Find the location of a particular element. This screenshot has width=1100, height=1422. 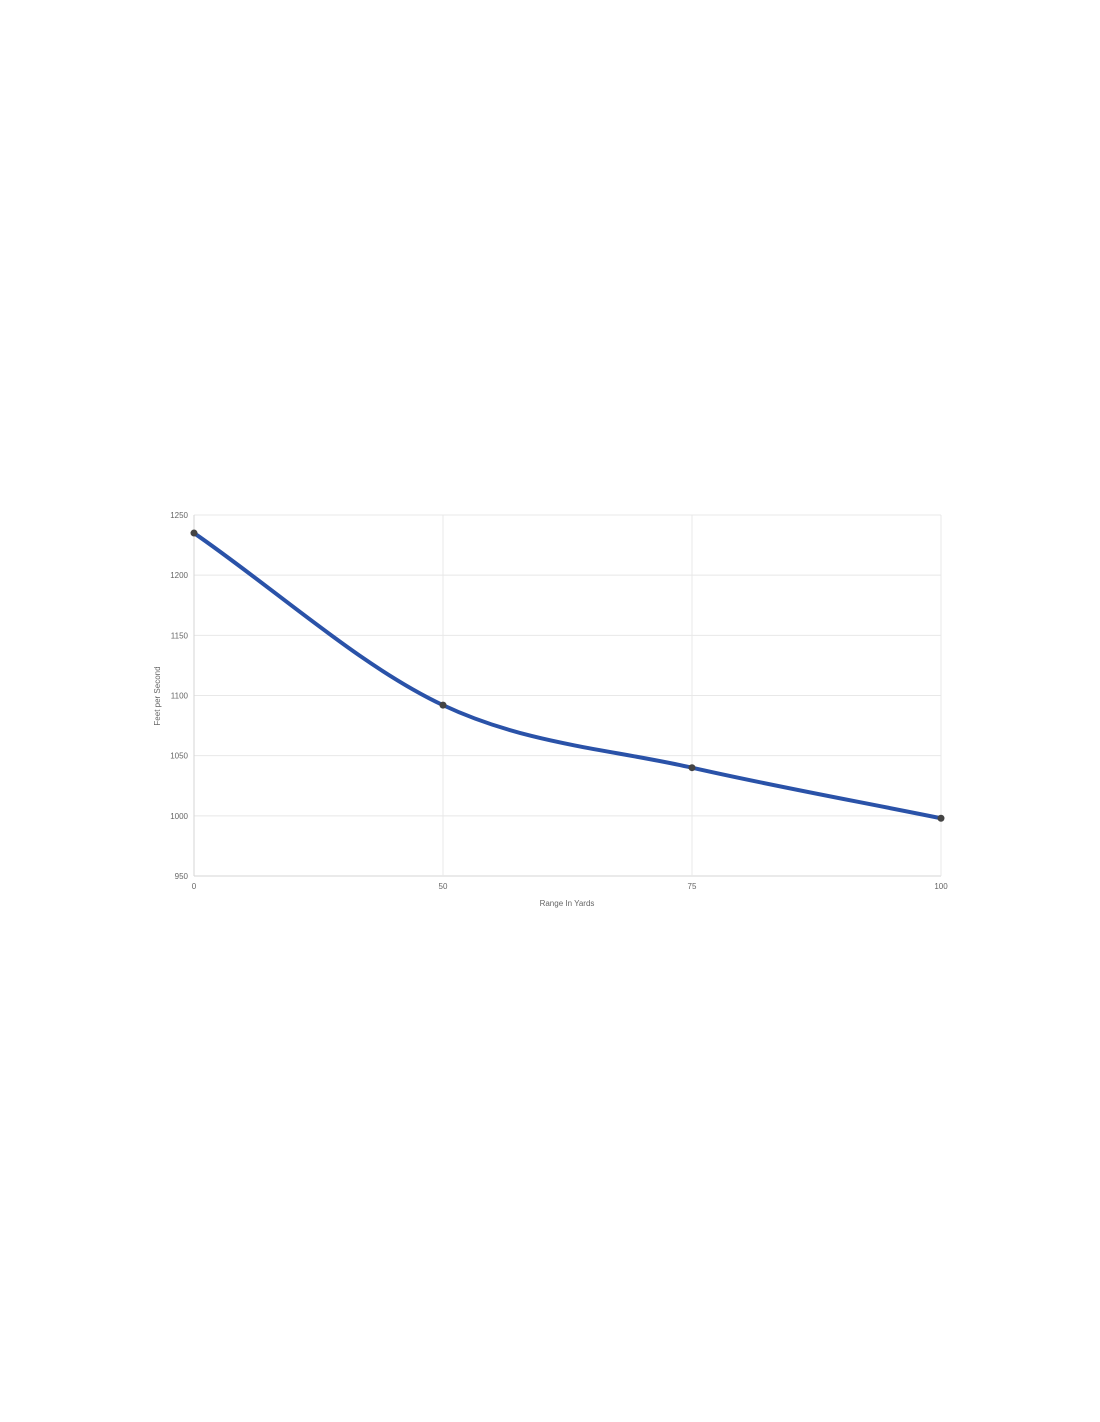

y-tick-label: 1100 is located at coordinates (180, 696).